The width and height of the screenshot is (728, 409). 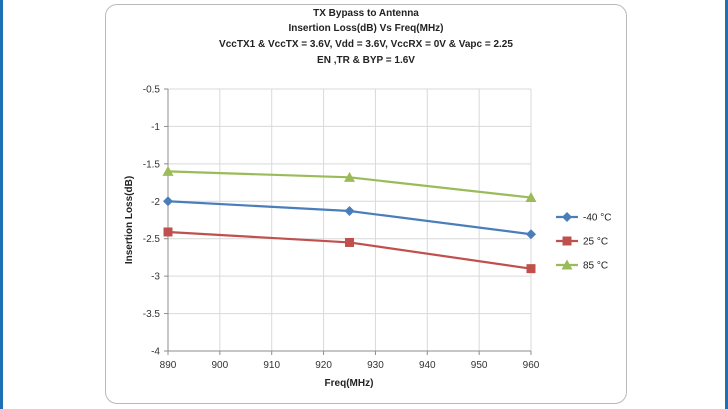 What do you see at coordinates (152, 164) in the screenshot?
I see `y-tick-label: -1.5` at bounding box center [152, 164].